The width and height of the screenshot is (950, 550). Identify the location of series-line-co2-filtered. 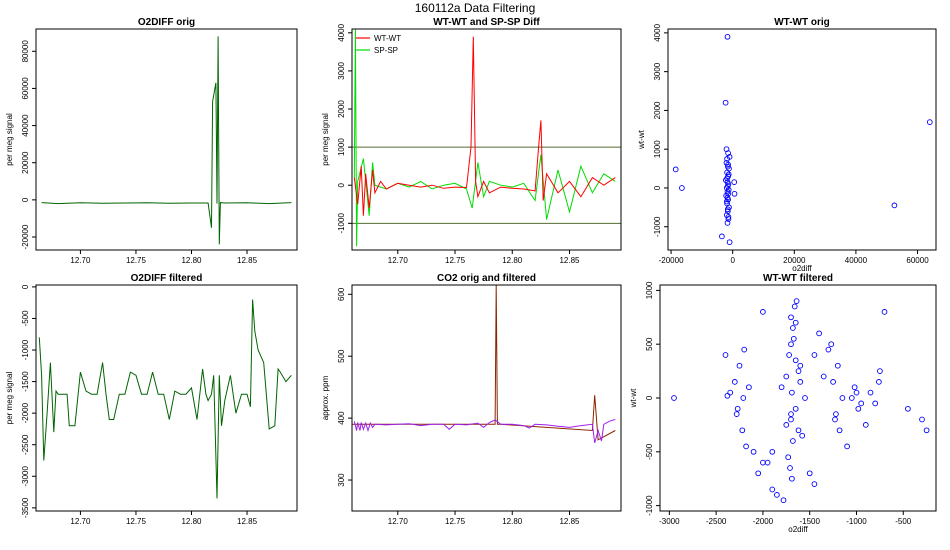
(484, 431).